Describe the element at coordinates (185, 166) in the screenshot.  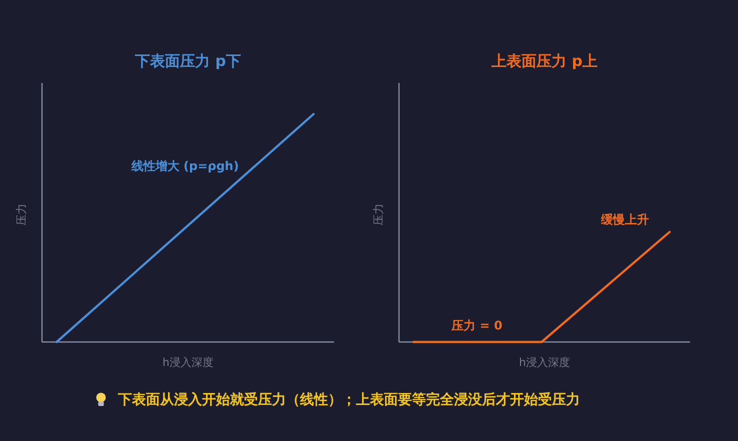
I see `annotation: 线性增大 (p=ρgh)` at that location.